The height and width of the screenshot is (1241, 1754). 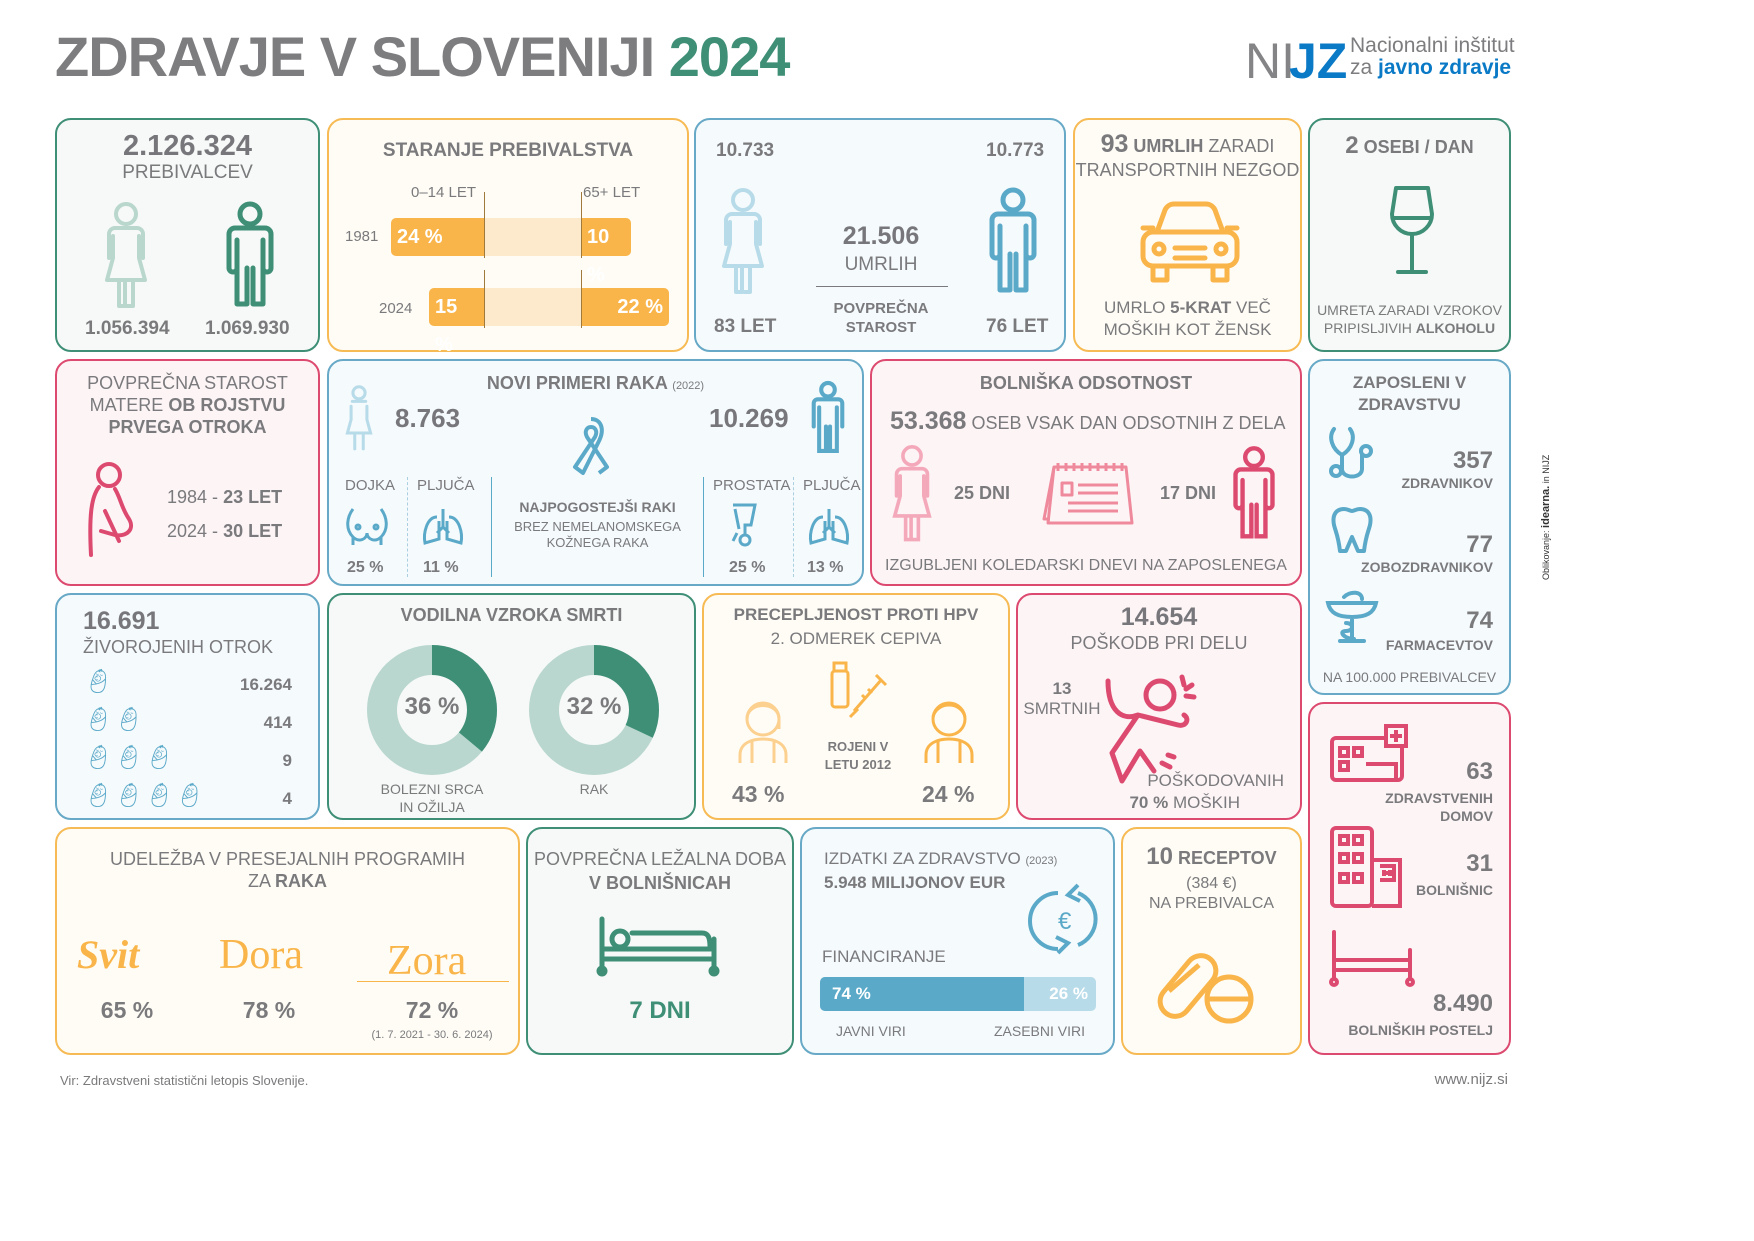 I want to click on centers-num: 63, so click(x=1479, y=771).